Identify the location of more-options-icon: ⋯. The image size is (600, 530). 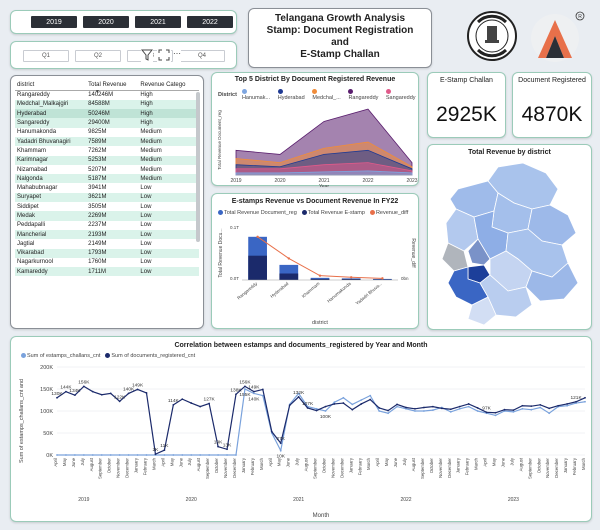
(177, 55).